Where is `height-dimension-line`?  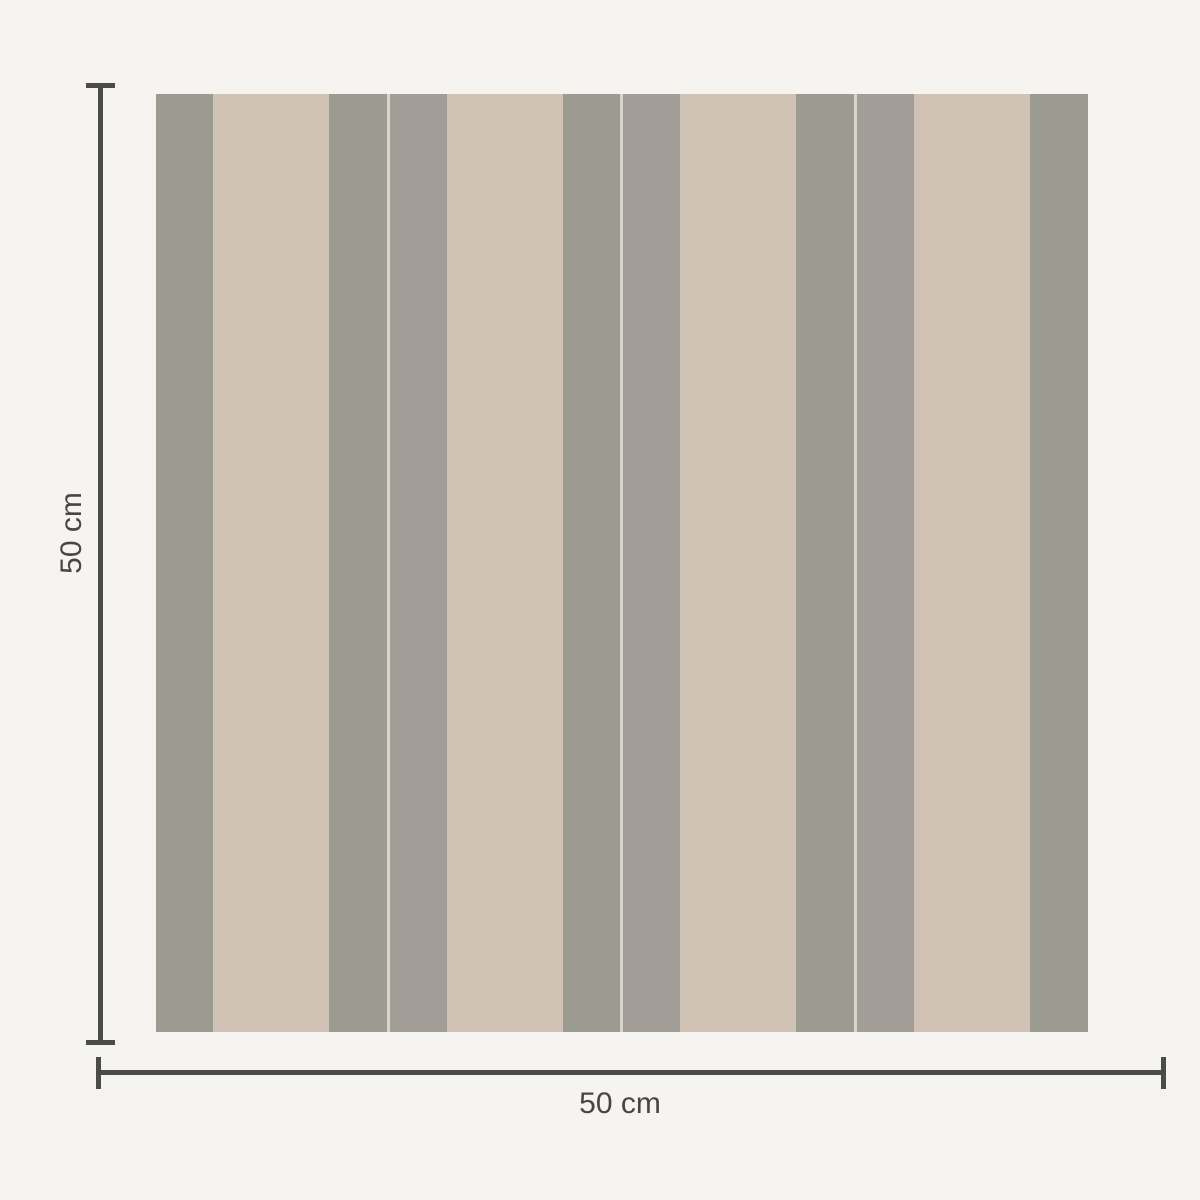 height-dimension-line is located at coordinates (100, 564).